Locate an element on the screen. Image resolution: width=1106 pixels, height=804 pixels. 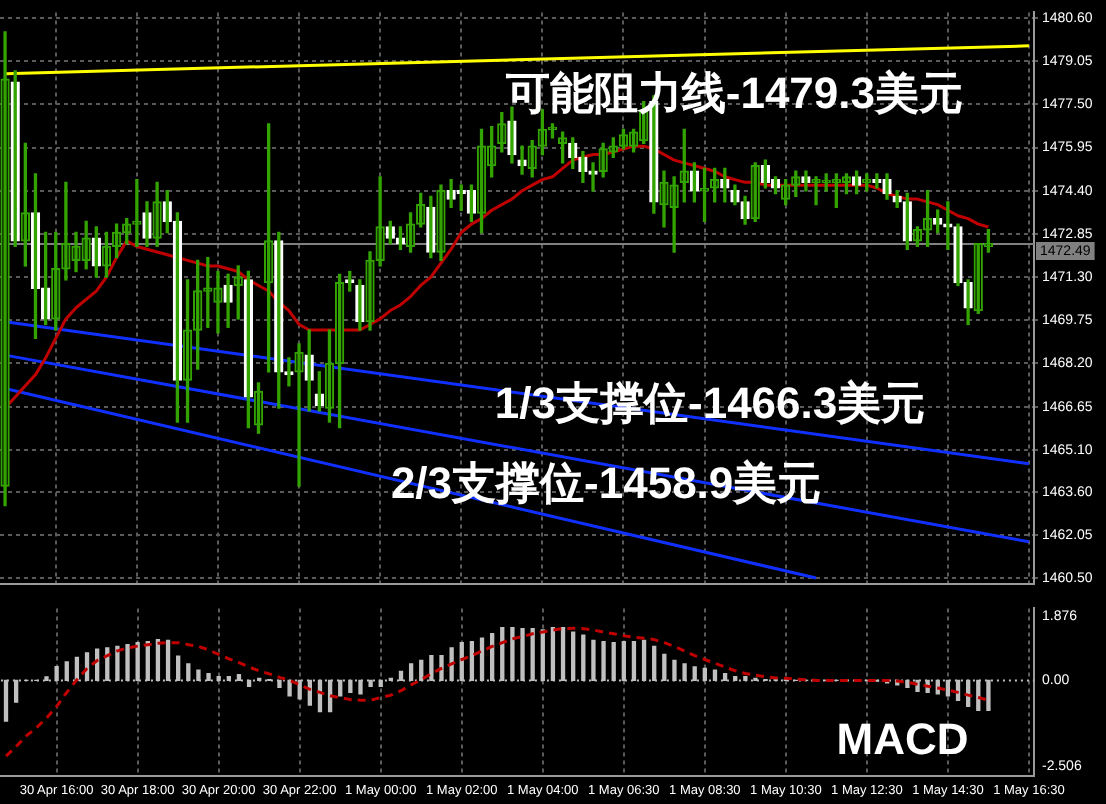
annotation: MACD is located at coordinates (902, 738).